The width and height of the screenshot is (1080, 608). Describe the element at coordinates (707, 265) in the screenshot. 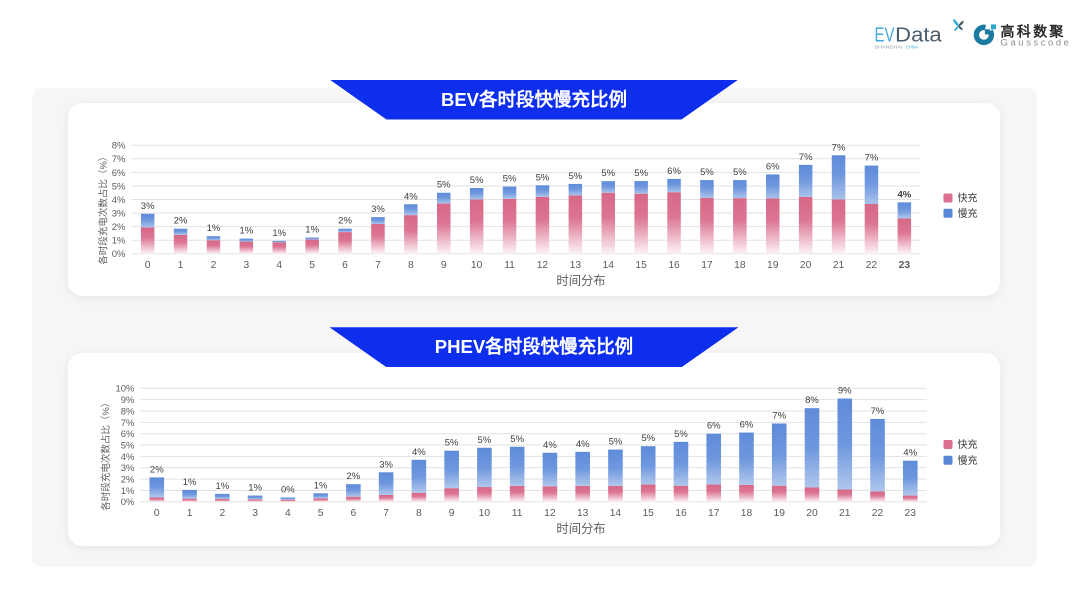

I see `svg-text: 17` at that location.